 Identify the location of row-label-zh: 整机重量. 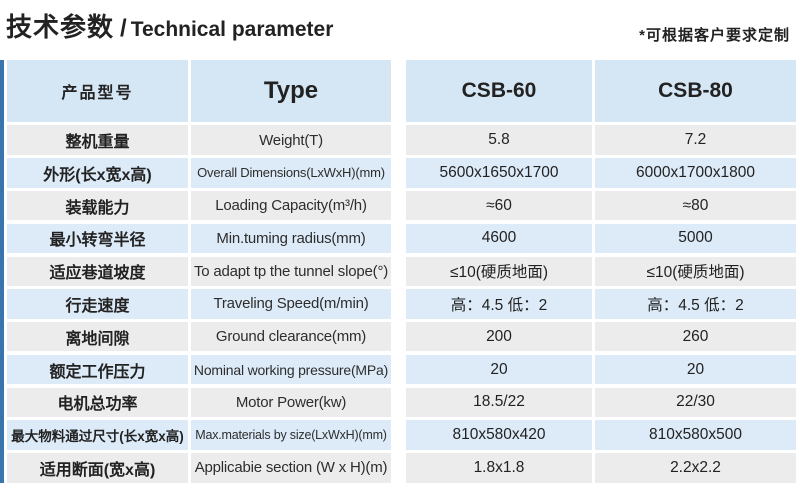
(97, 140).